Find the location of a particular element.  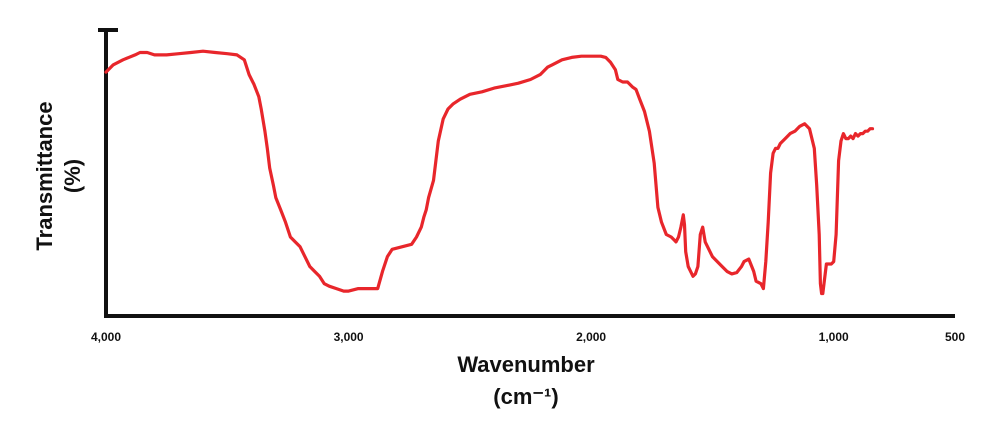

x-axis-unit: (cm⁻¹) is located at coordinates (525, 396).